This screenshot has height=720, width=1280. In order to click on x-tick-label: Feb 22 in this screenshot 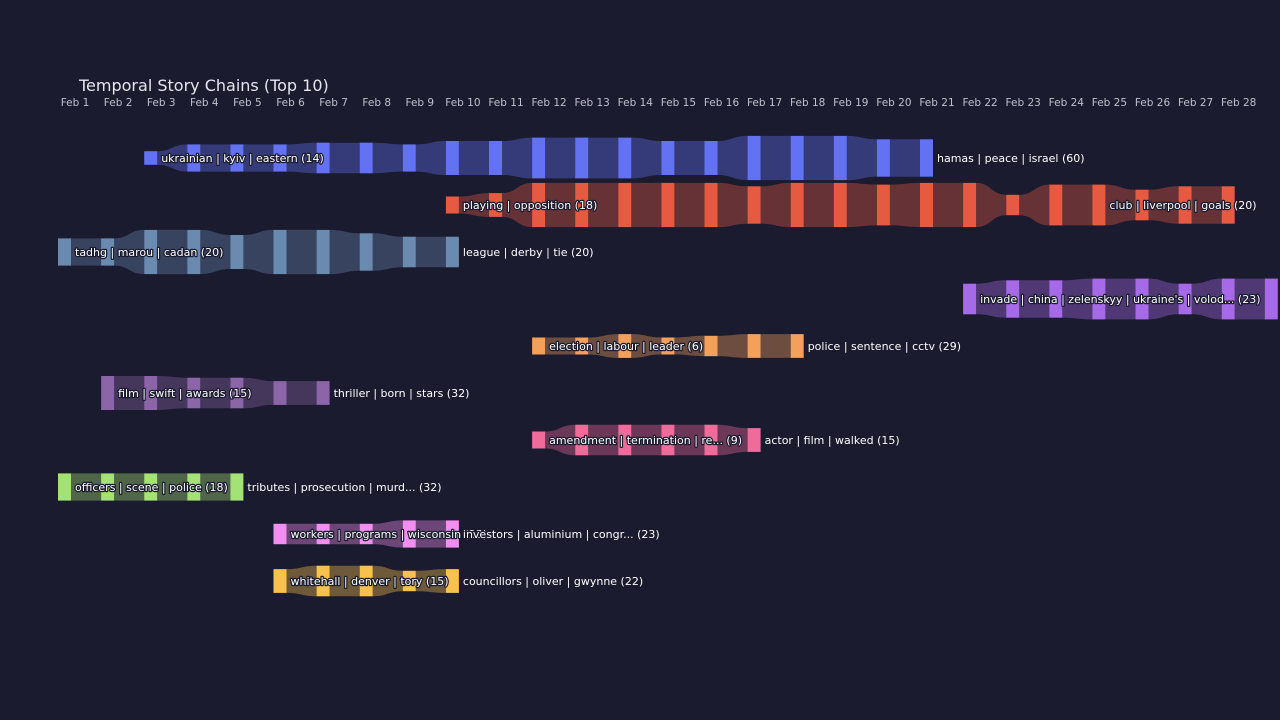, I will do `click(979, 103)`.